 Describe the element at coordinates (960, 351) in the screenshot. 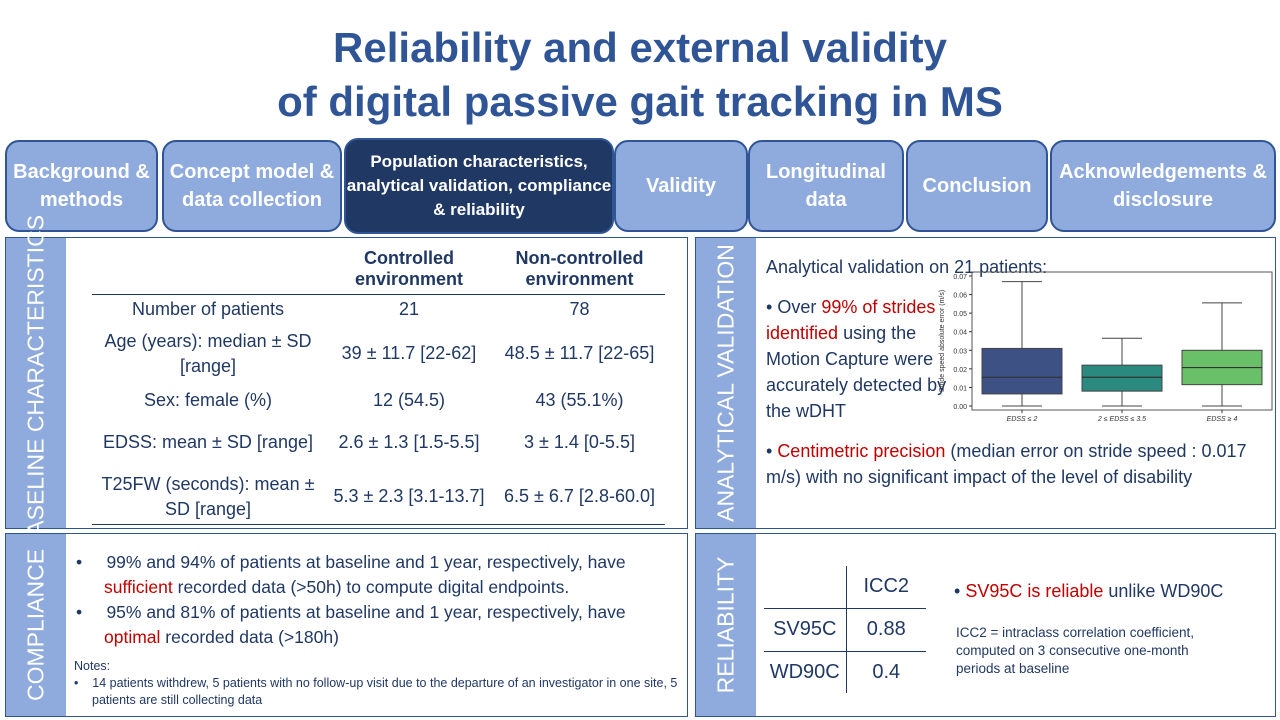

I see `y-tick-label: 0.03` at that location.